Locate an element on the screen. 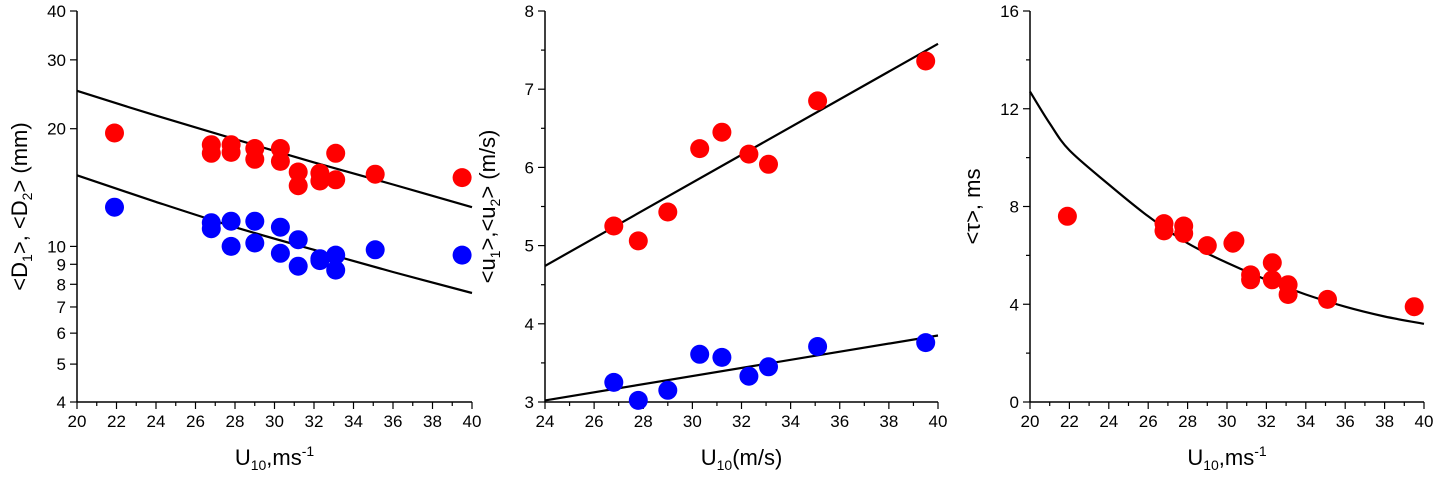  y-title-part: <D is located at coordinates (19, 276).